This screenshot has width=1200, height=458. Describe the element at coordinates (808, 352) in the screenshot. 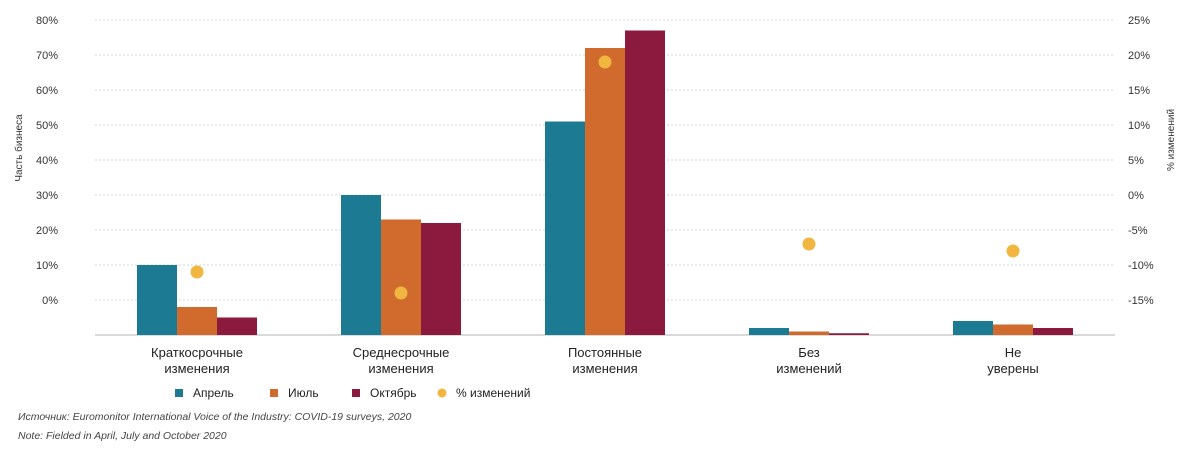

I see `category-label: Без` at that location.